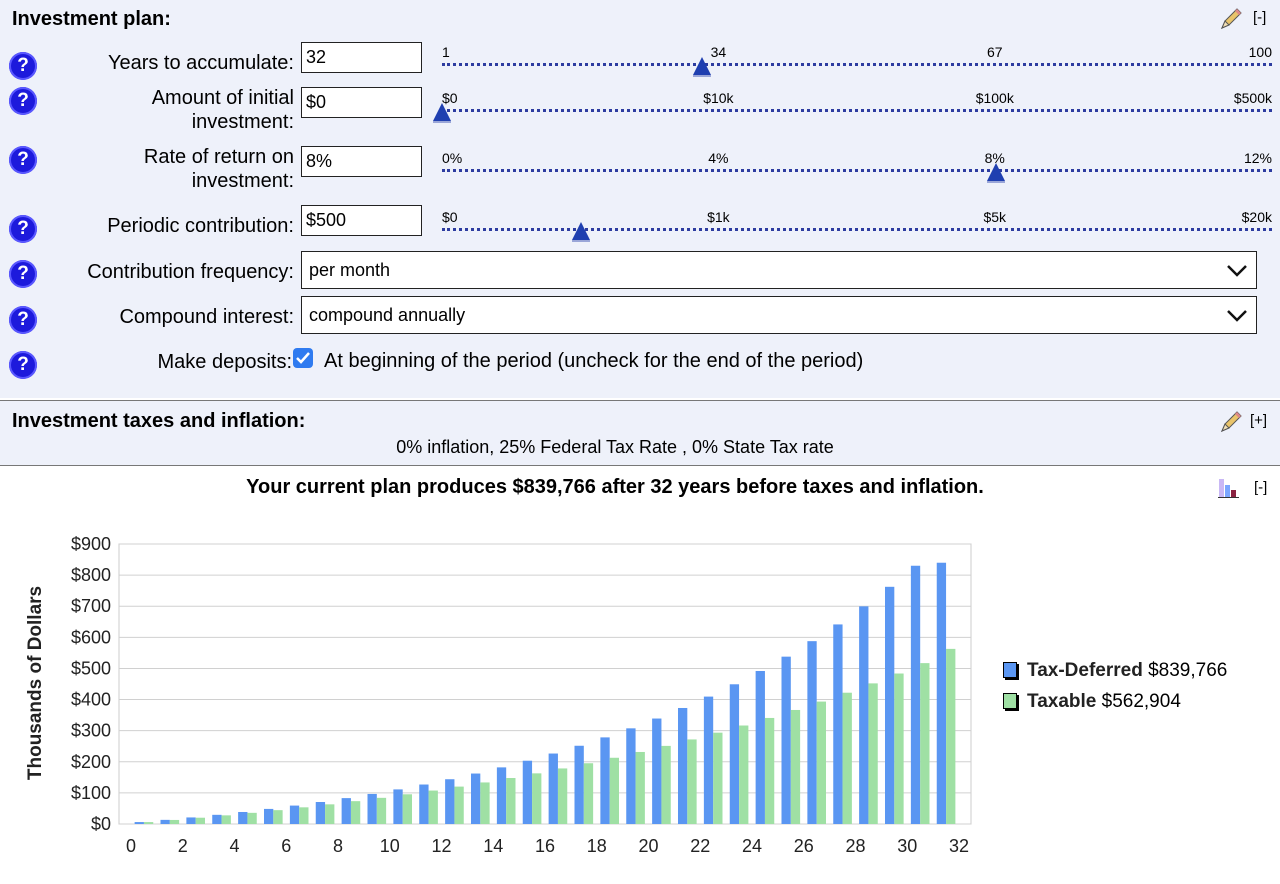  I want to click on x-tick-label: 0, so click(131, 846).